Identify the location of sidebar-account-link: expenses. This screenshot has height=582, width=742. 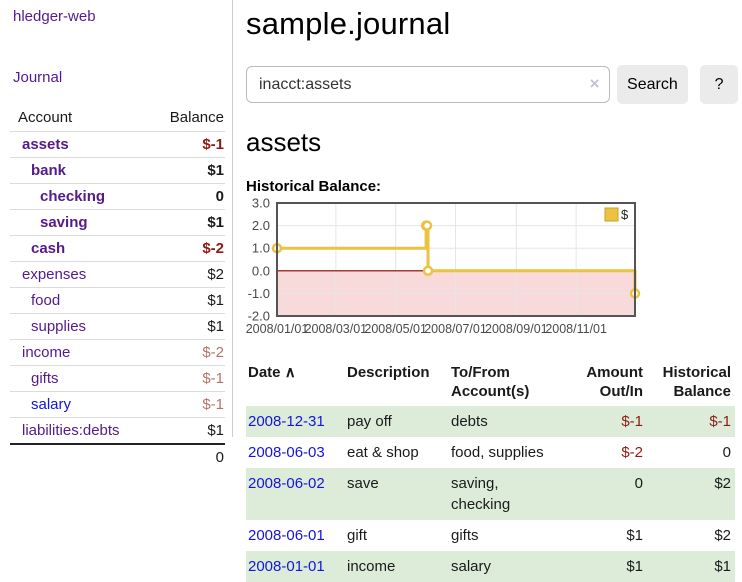
(54, 274).